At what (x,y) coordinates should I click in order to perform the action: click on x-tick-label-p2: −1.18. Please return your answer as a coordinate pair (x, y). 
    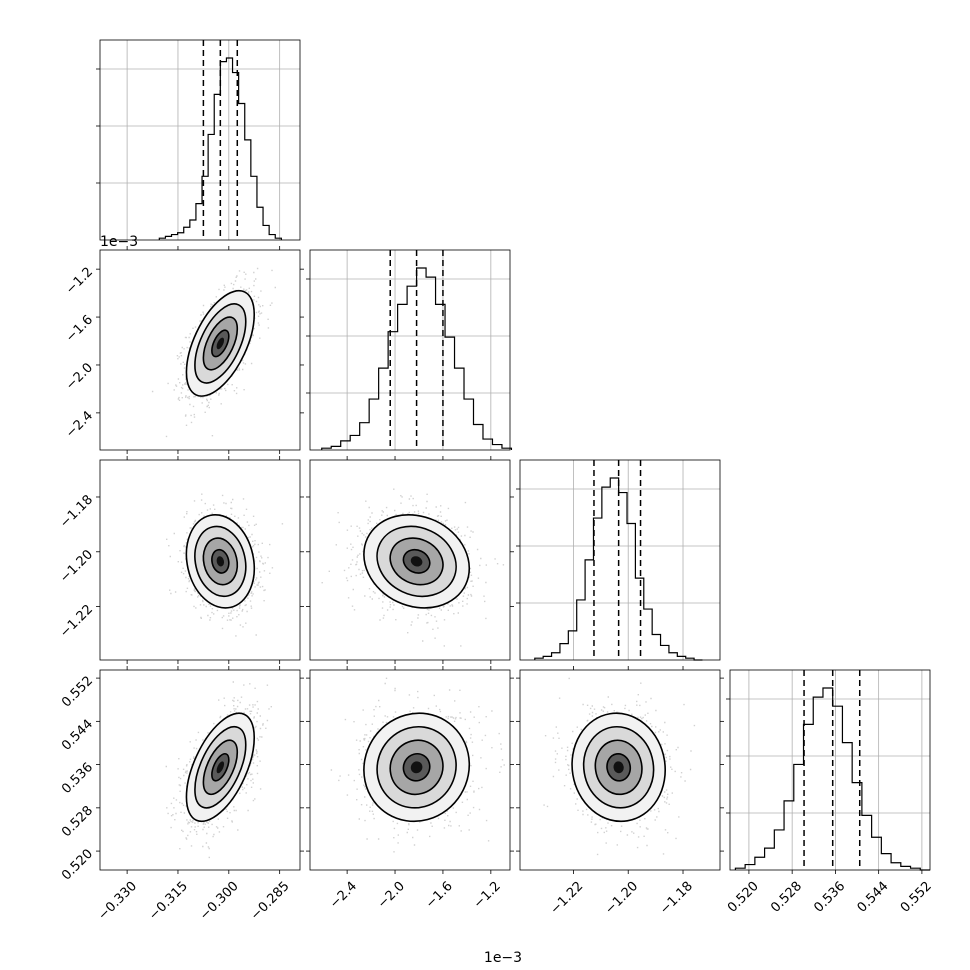
    Looking at the image, I should click on (676, 898).